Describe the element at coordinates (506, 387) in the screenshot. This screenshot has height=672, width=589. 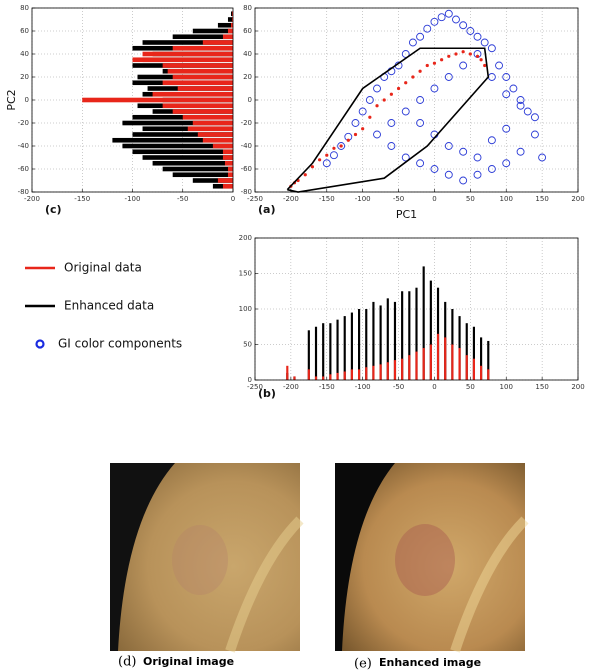
I see `x-tick-label: 100` at that location.